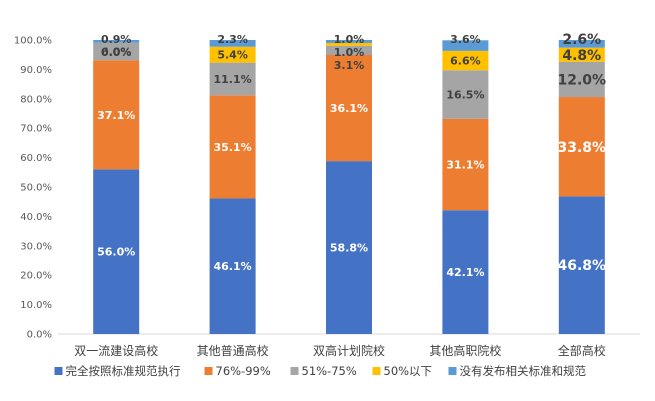  I want to click on data-label: 4.8%, so click(581, 56).